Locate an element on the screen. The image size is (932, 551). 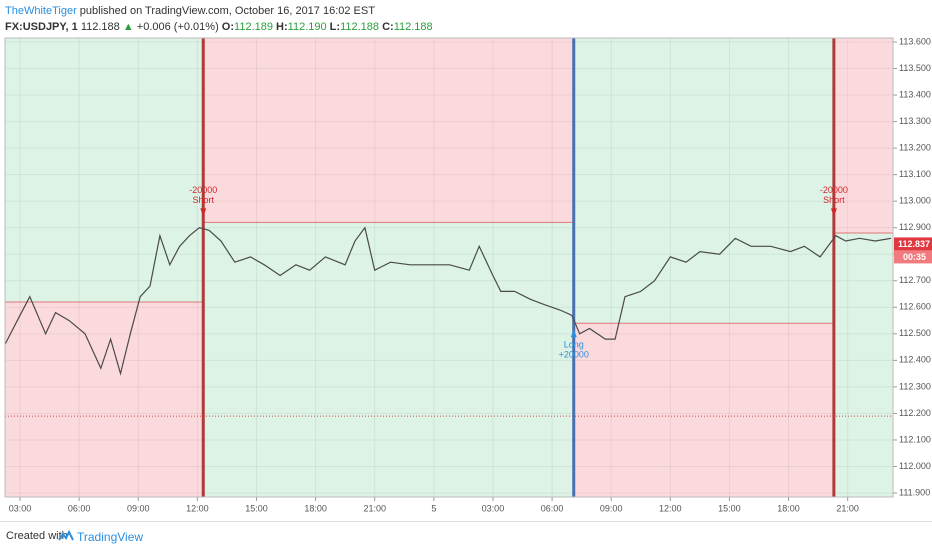
y-tick-label: 112.700 is located at coordinates (915, 280).